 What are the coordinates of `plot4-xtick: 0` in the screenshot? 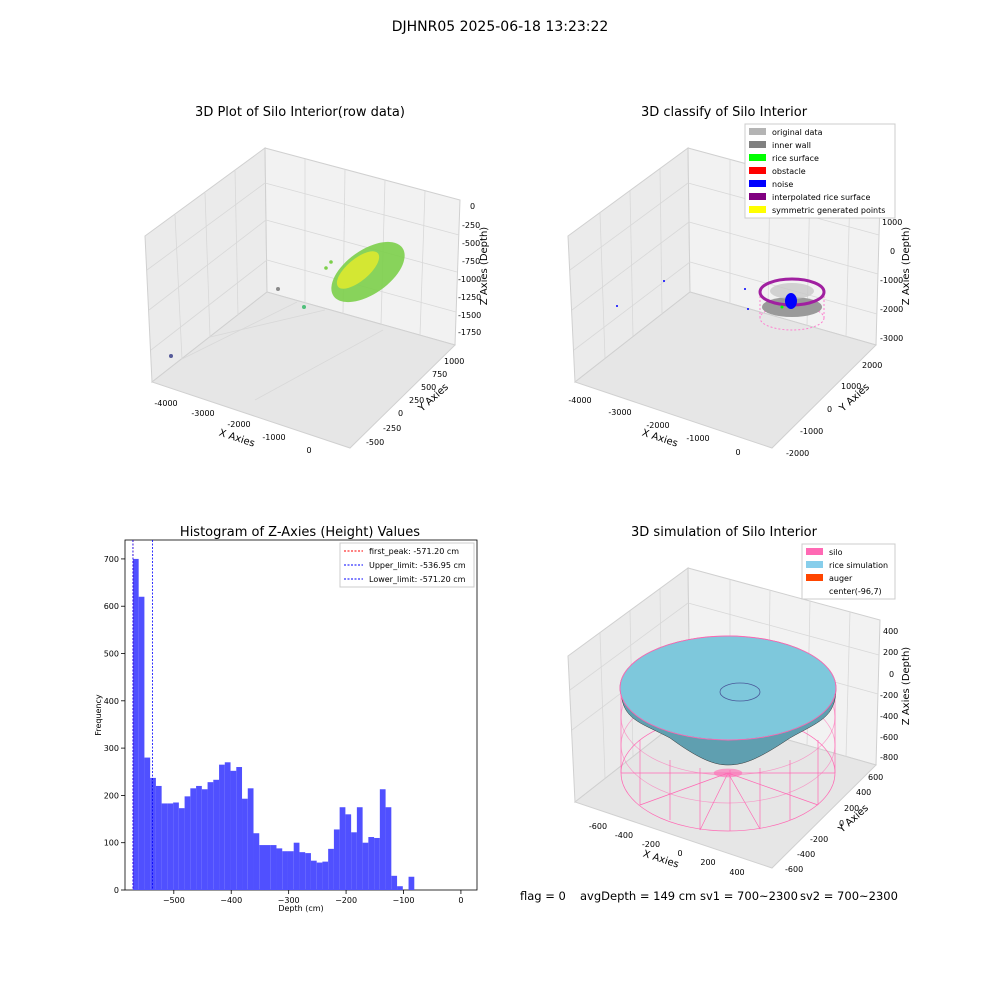 It's located at (679, 853).